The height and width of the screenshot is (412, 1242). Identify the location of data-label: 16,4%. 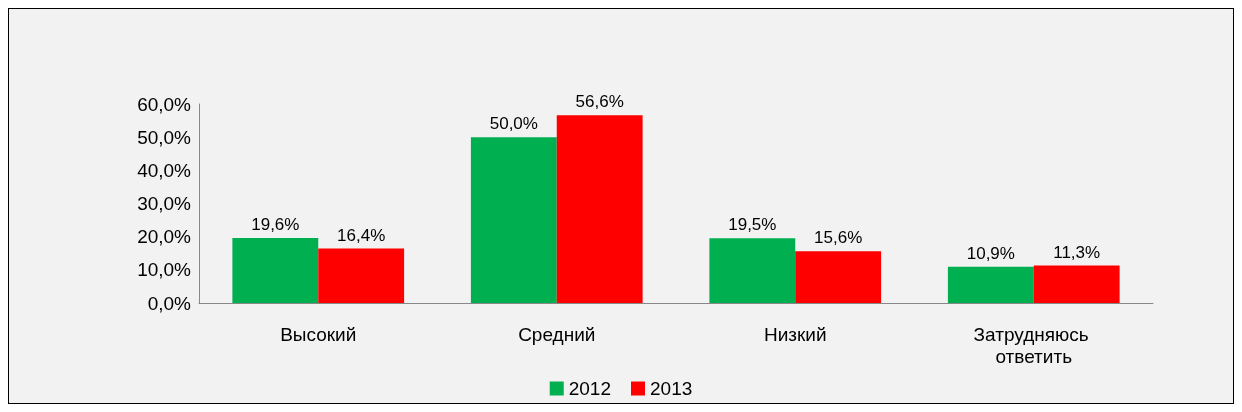
(361, 235).